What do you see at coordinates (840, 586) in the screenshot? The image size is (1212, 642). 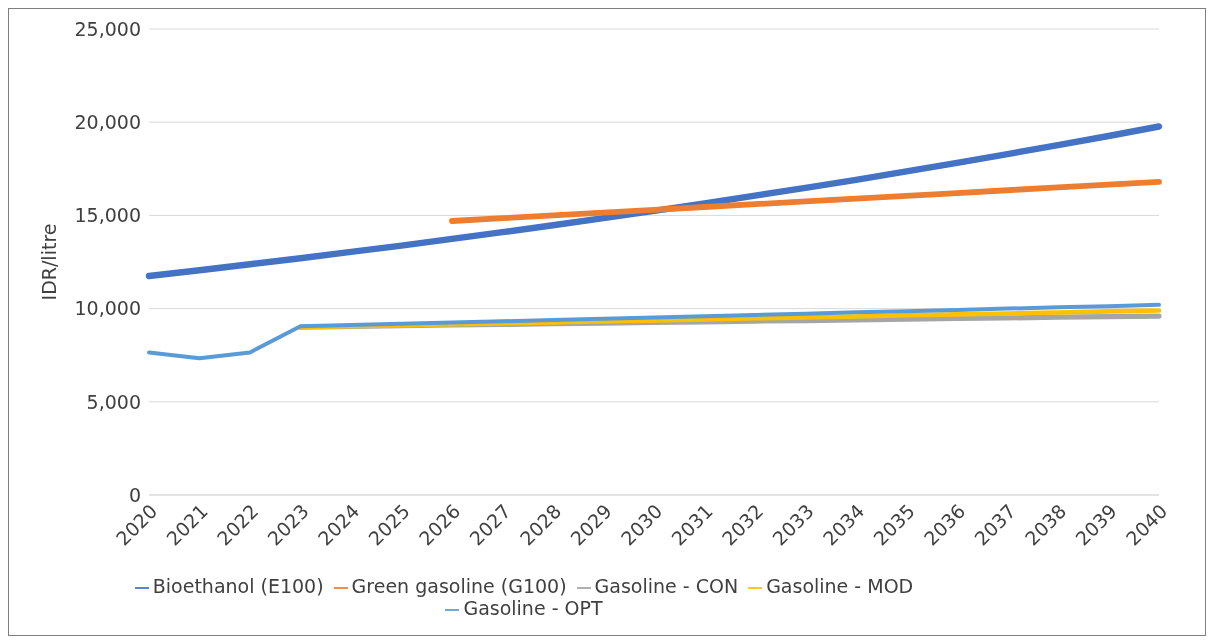 I see `legend-label: Gasoline - MOD` at bounding box center [840, 586].